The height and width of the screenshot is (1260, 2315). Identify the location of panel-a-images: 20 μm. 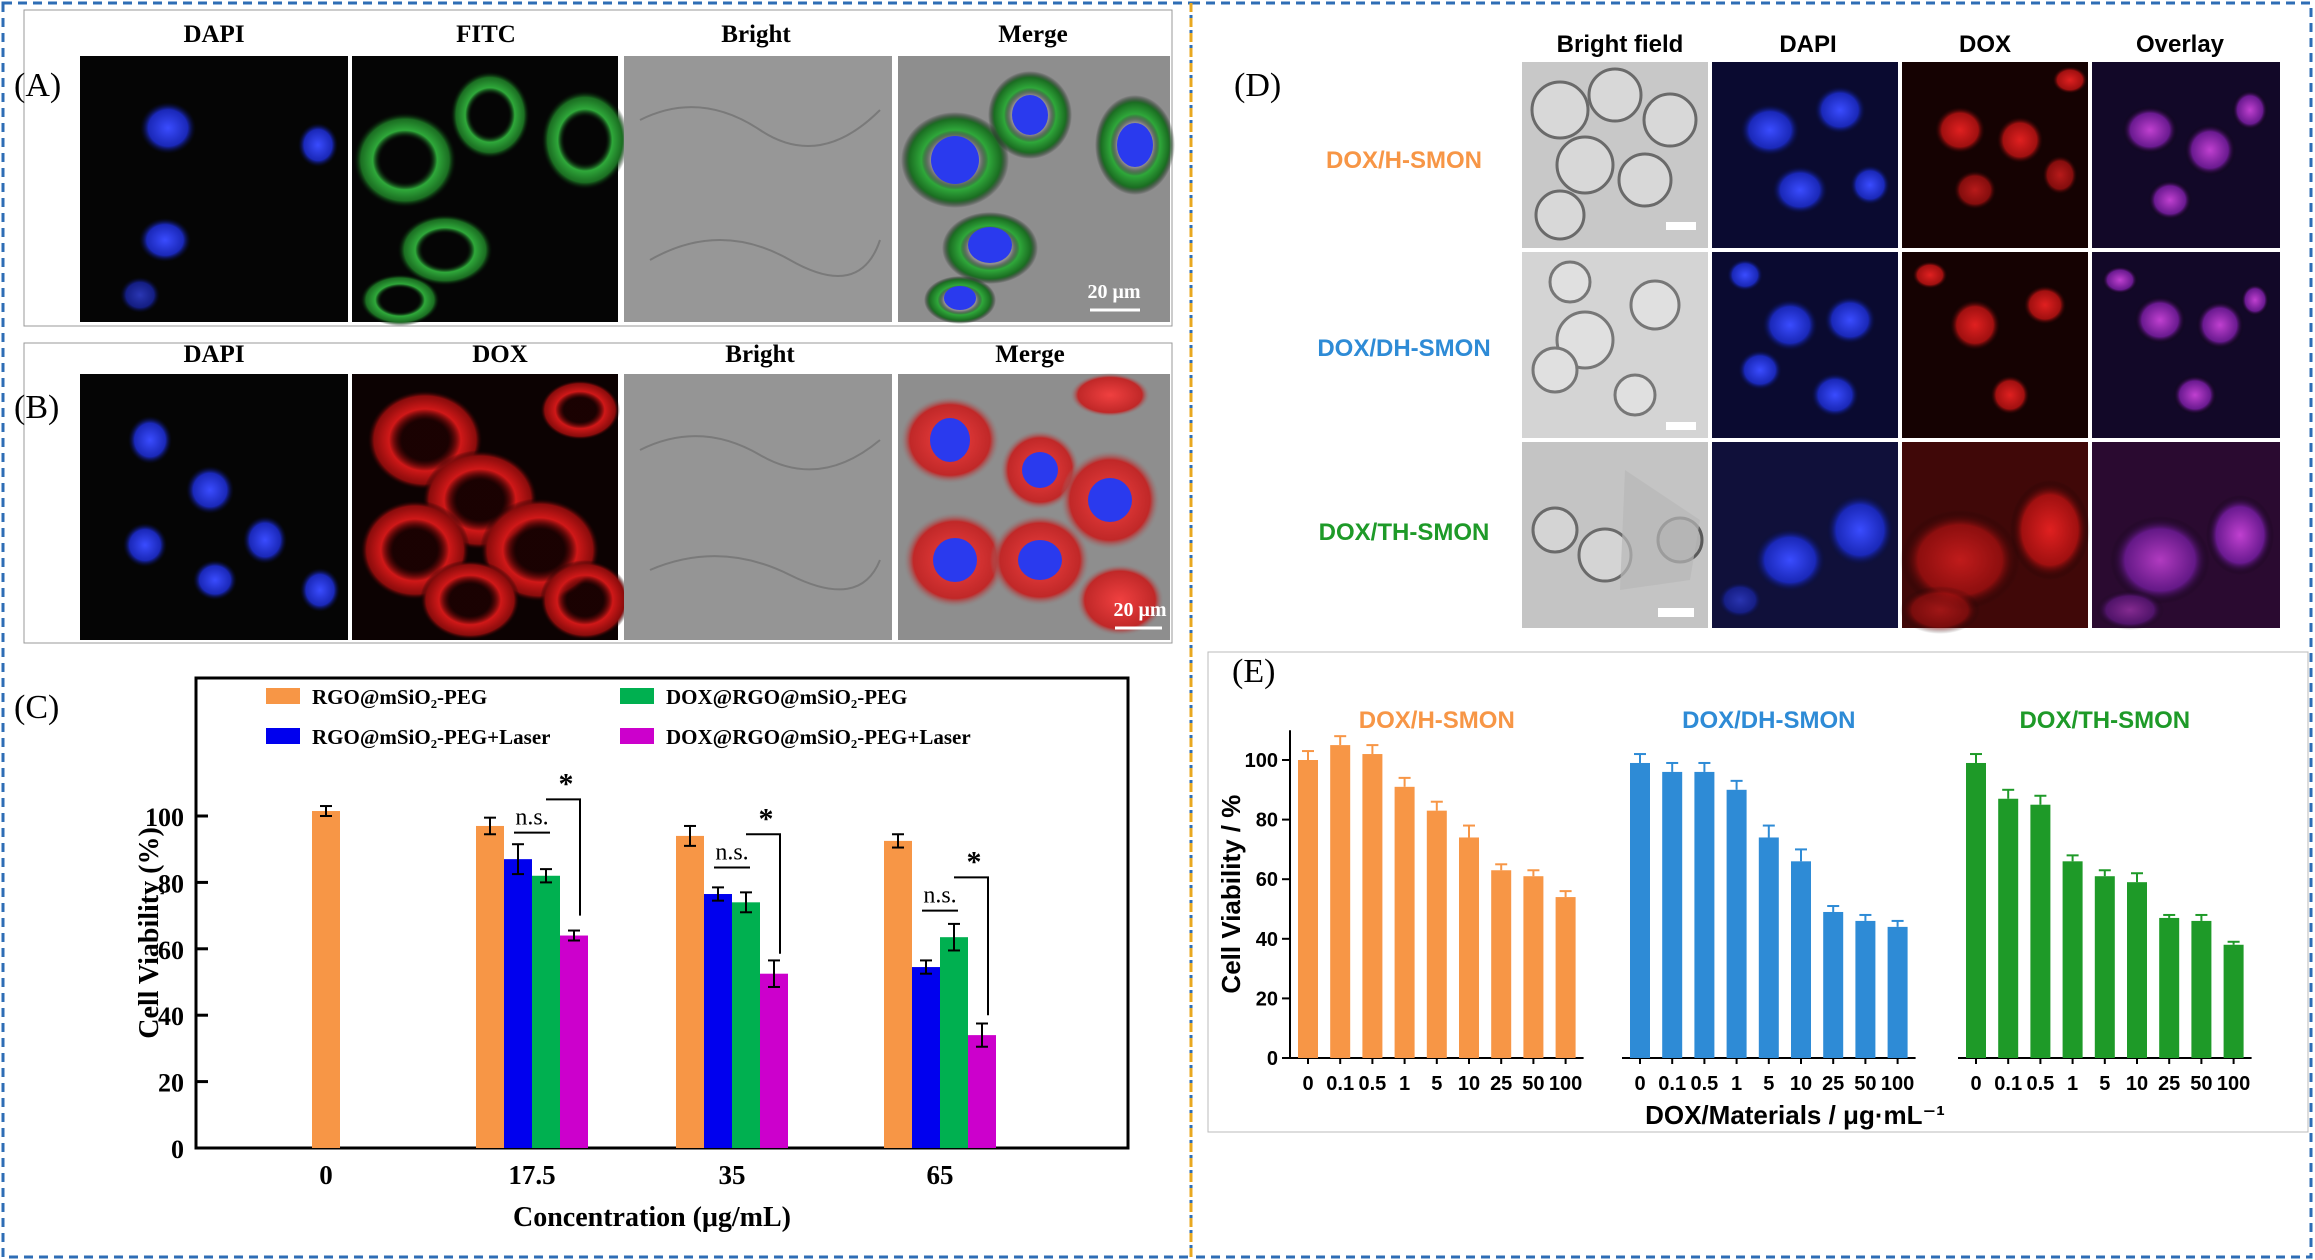
(627, 191).